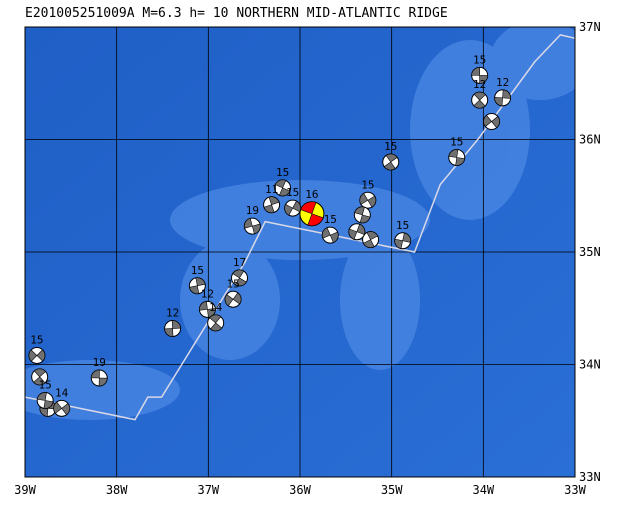  What do you see at coordinates (590, 365) in the screenshot?
I see `y-tick-label: 34N` at bounding box center [590, 365].